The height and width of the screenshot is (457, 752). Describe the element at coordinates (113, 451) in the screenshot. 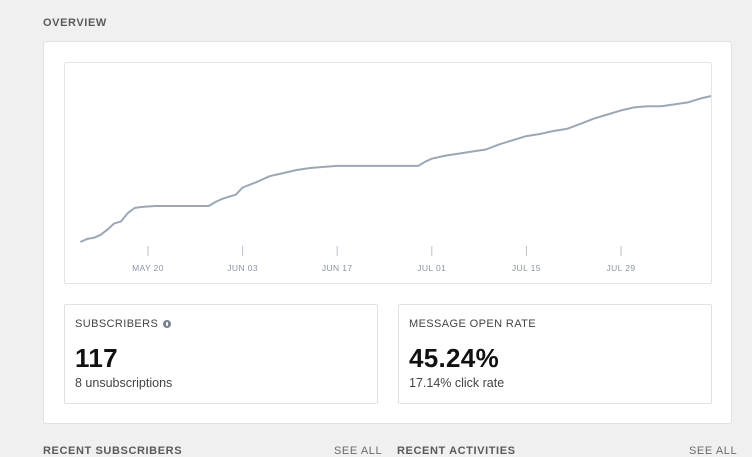

I see `recent-subscribers-title: RECENT SUBSCRIBERS` at that location.